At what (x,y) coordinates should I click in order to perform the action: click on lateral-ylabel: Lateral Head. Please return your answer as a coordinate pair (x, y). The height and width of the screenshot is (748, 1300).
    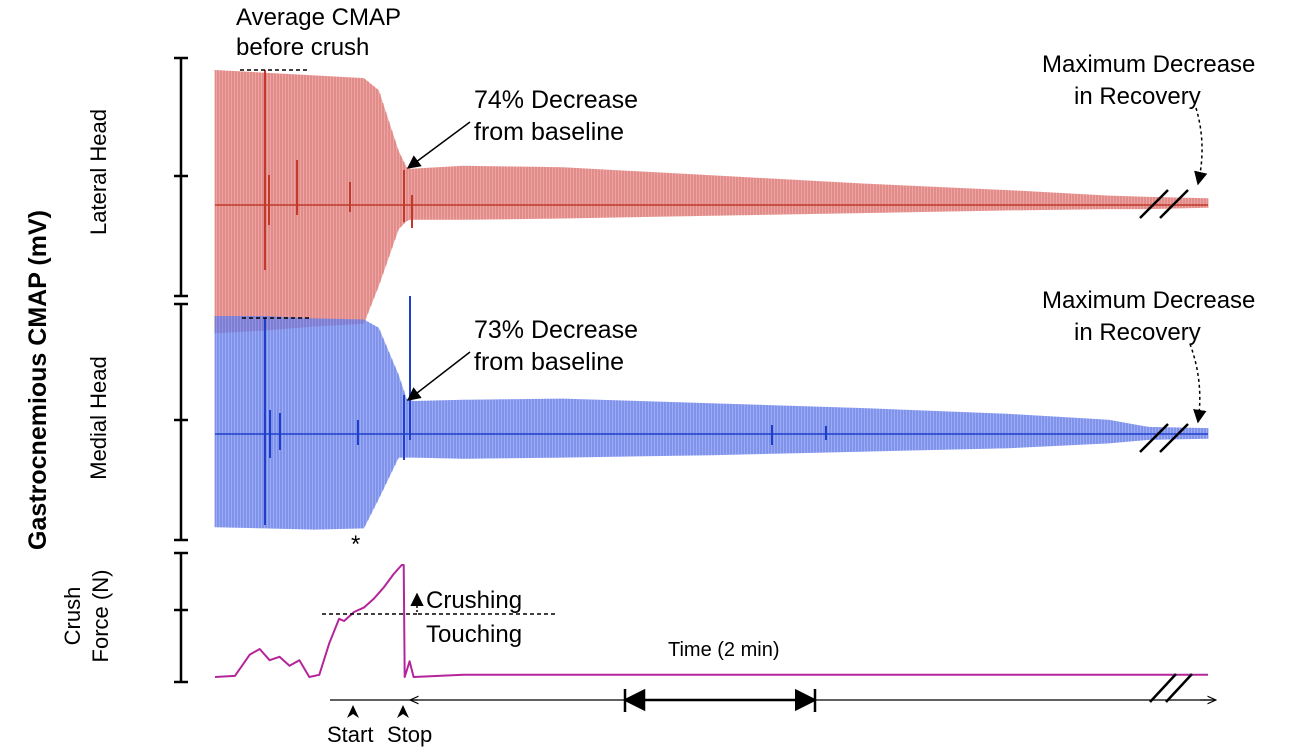
    Looking at the image, I should click on (98, 172).